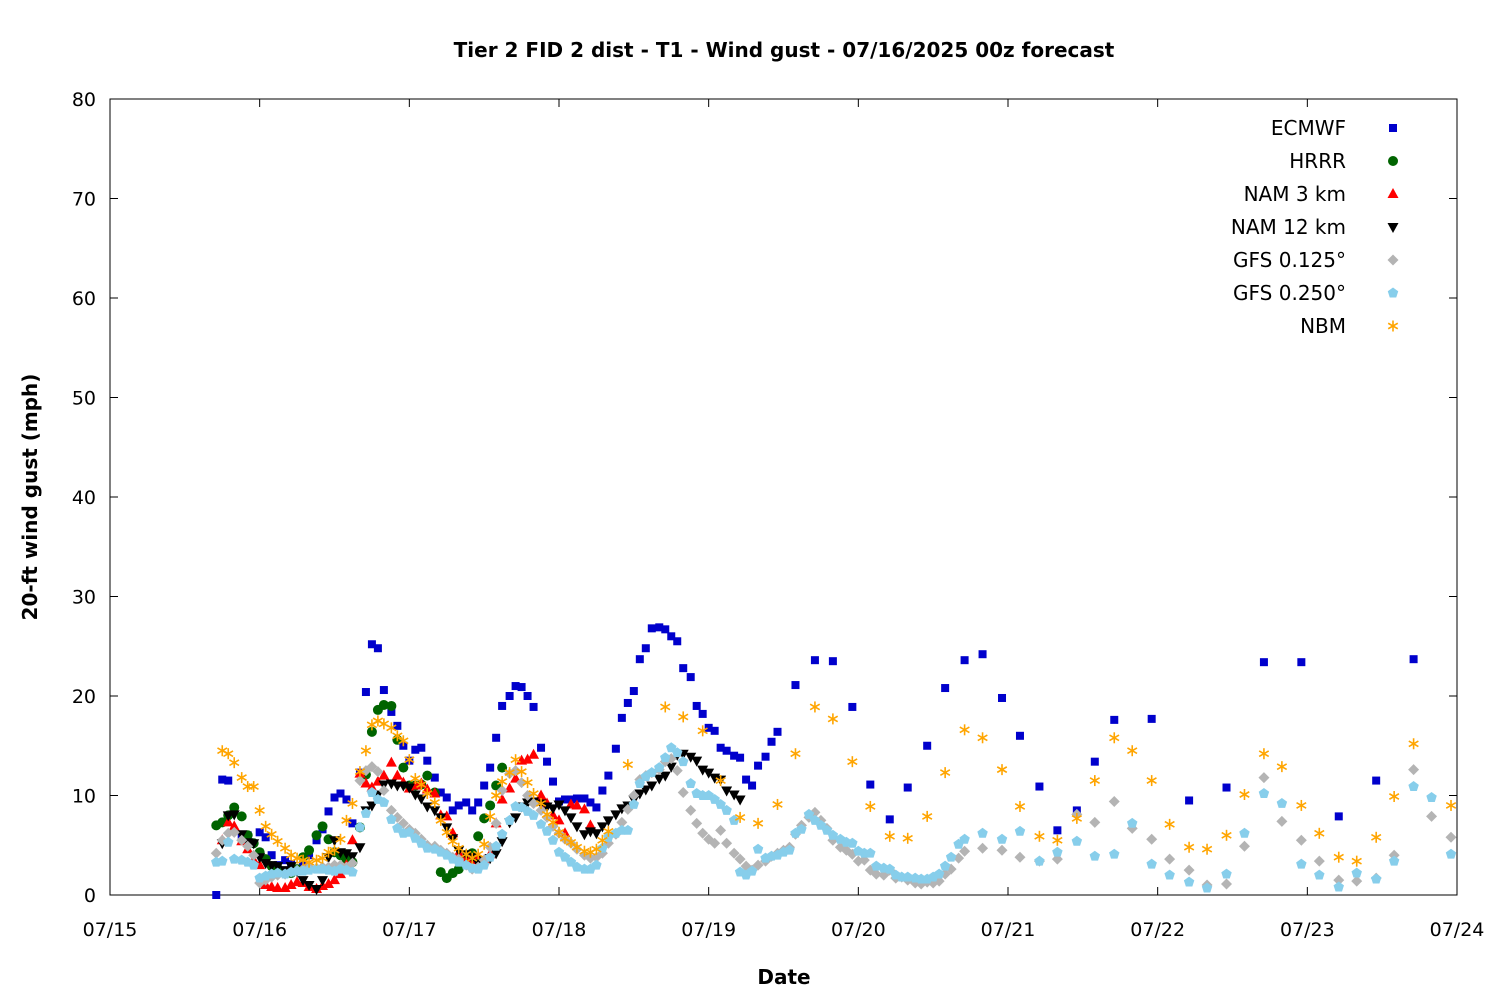  I want to click on y-tick-label: 80, so click(84, 100).